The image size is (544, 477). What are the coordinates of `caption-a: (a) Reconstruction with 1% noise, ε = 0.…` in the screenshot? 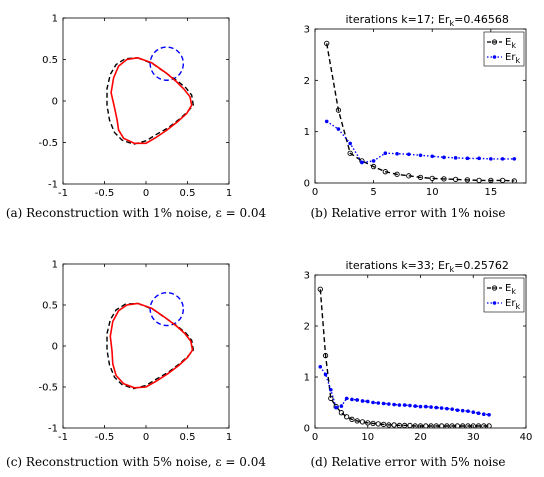 It's located at (136, 213).